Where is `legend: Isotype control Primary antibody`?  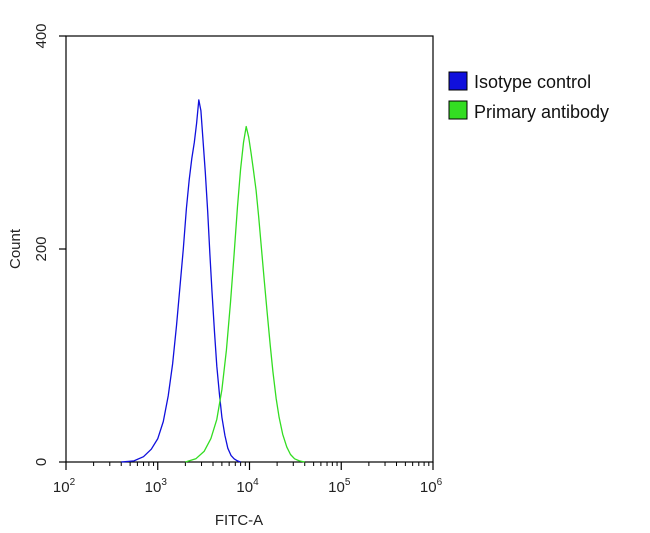 legend: Isotype control Primary antibody is located at coordinates (528, 96).